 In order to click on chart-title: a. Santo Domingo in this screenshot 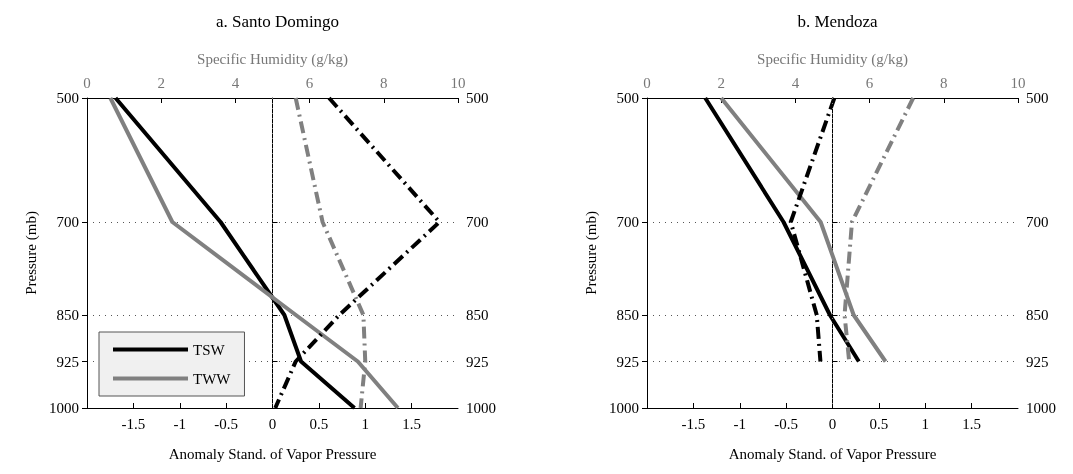, I will do `click(277, 21)`.